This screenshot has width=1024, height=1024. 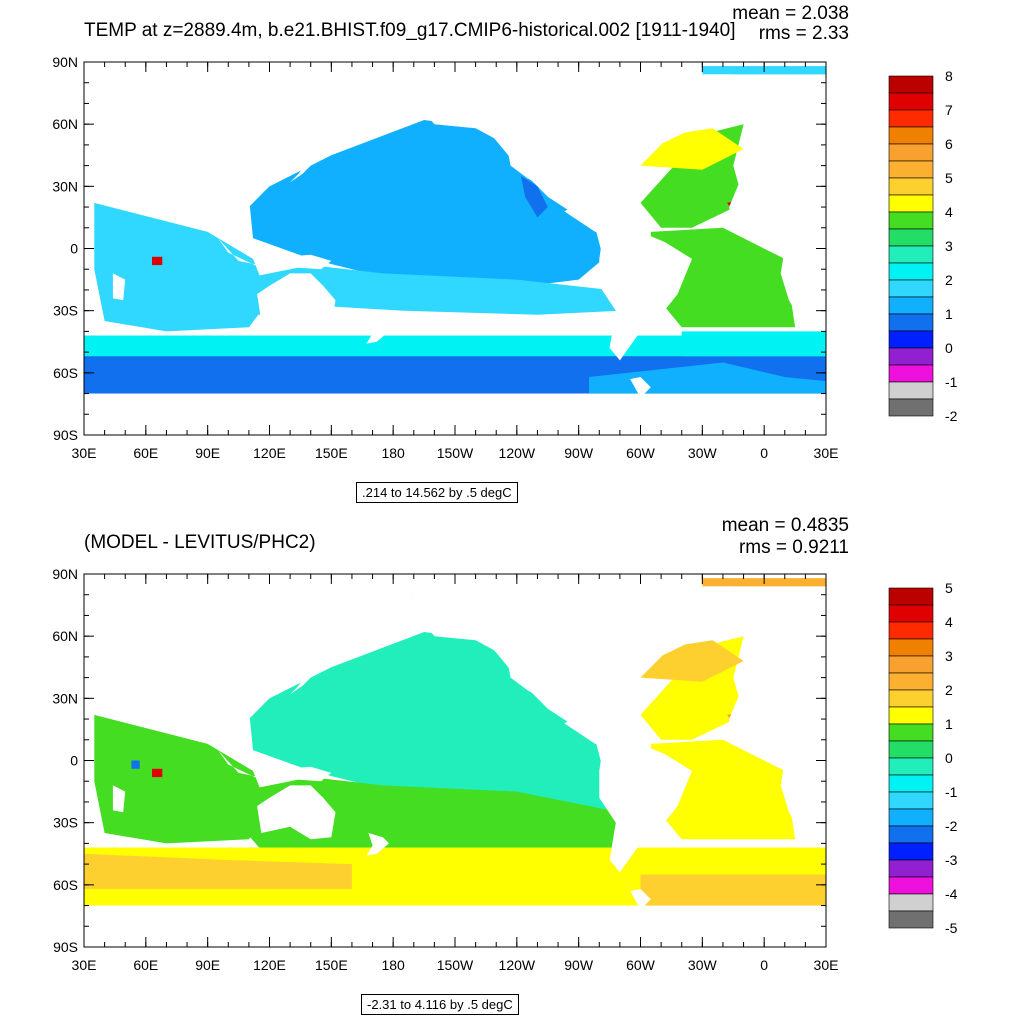 What do you see at coordinates (579, 965) in the screenshot?
I see `lon-tick-label: 90W` at bounding box center [579, 965].